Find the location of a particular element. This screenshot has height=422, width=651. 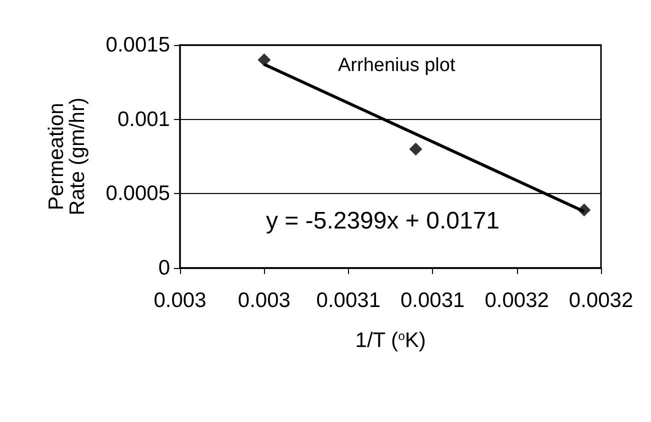

annotation: y = -5.2399x + 0.0171 is located at coordinates (383, 221).